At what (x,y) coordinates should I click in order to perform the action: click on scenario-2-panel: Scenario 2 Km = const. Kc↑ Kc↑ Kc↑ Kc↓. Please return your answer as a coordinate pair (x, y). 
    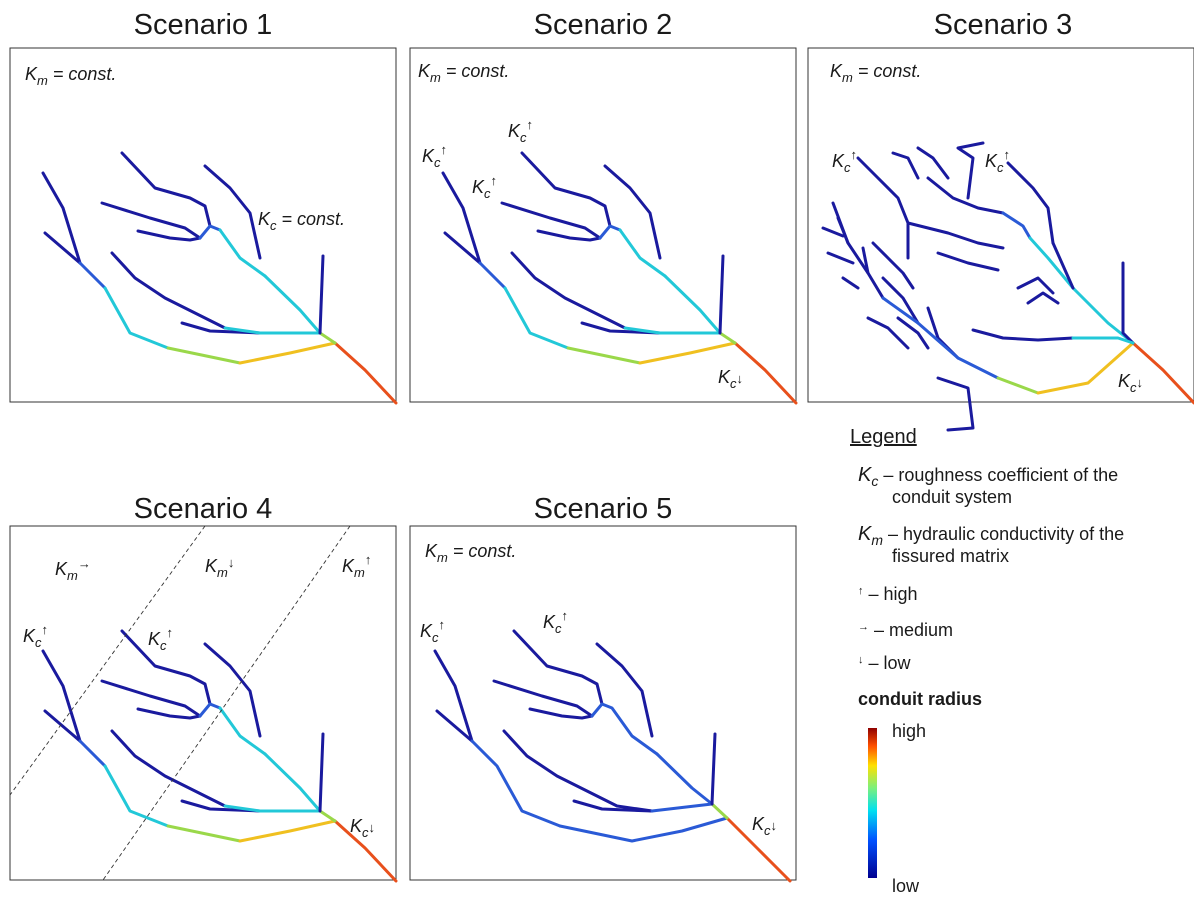
    Looking at the image, I should click on (603, 207).